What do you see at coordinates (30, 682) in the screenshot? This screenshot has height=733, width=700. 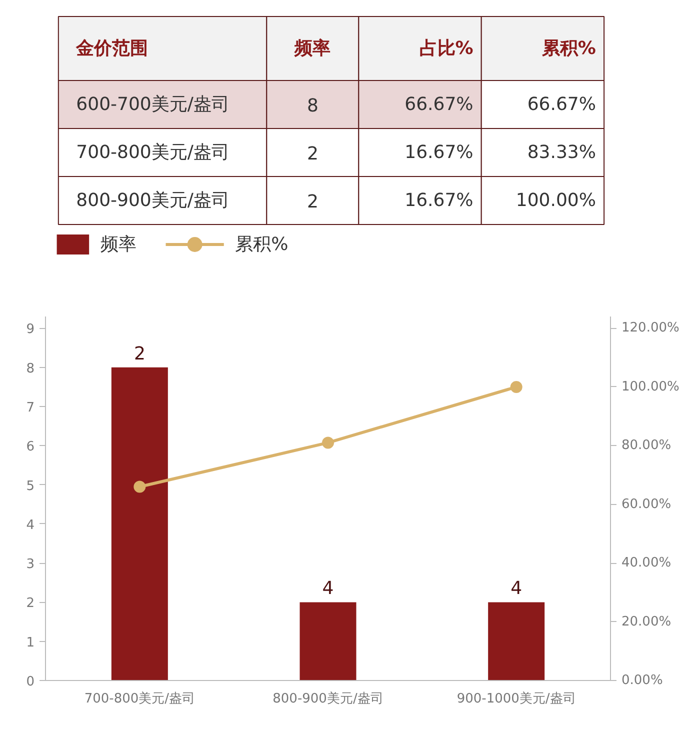 I see `y-tick-label: 0` at bounding box center [30, 682].